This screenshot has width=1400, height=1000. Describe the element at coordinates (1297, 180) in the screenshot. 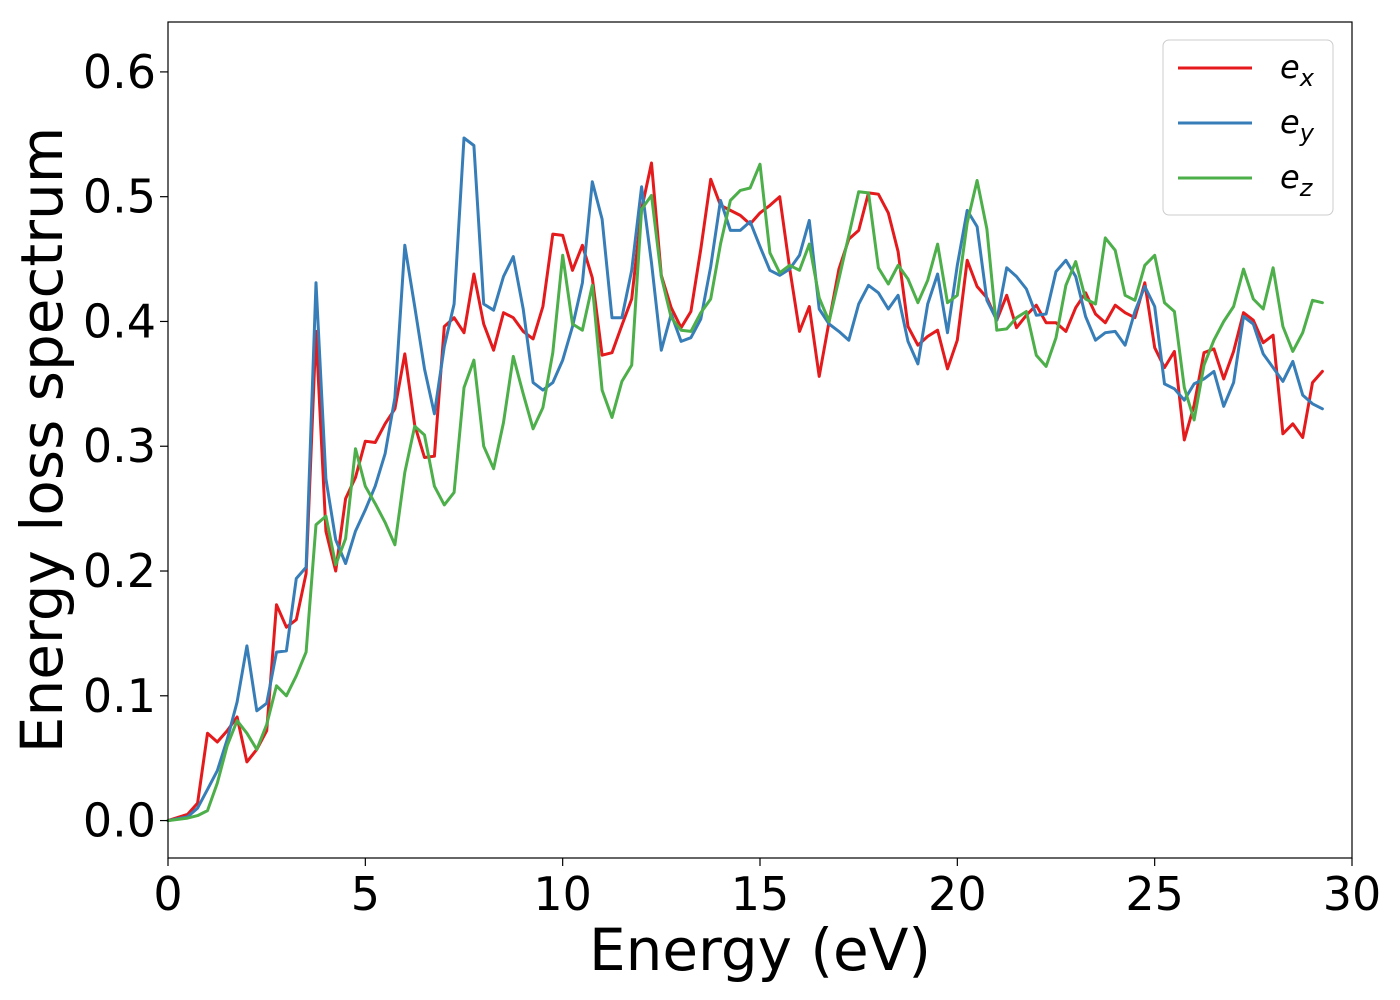

I see `legend-label-z: ez` at that location.